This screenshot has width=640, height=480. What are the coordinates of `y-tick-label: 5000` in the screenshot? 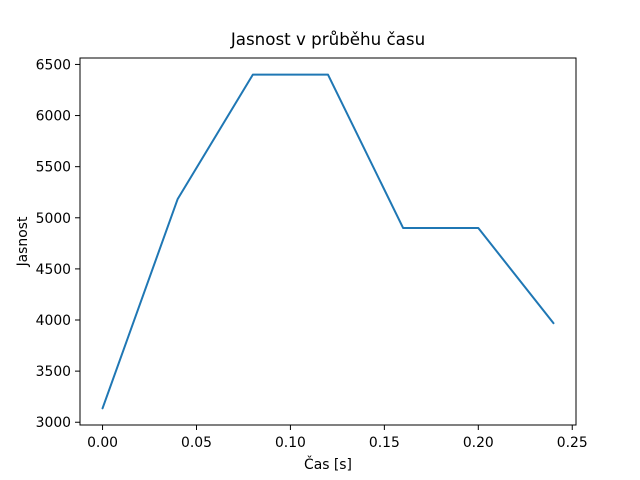 It's located at (53, 219).